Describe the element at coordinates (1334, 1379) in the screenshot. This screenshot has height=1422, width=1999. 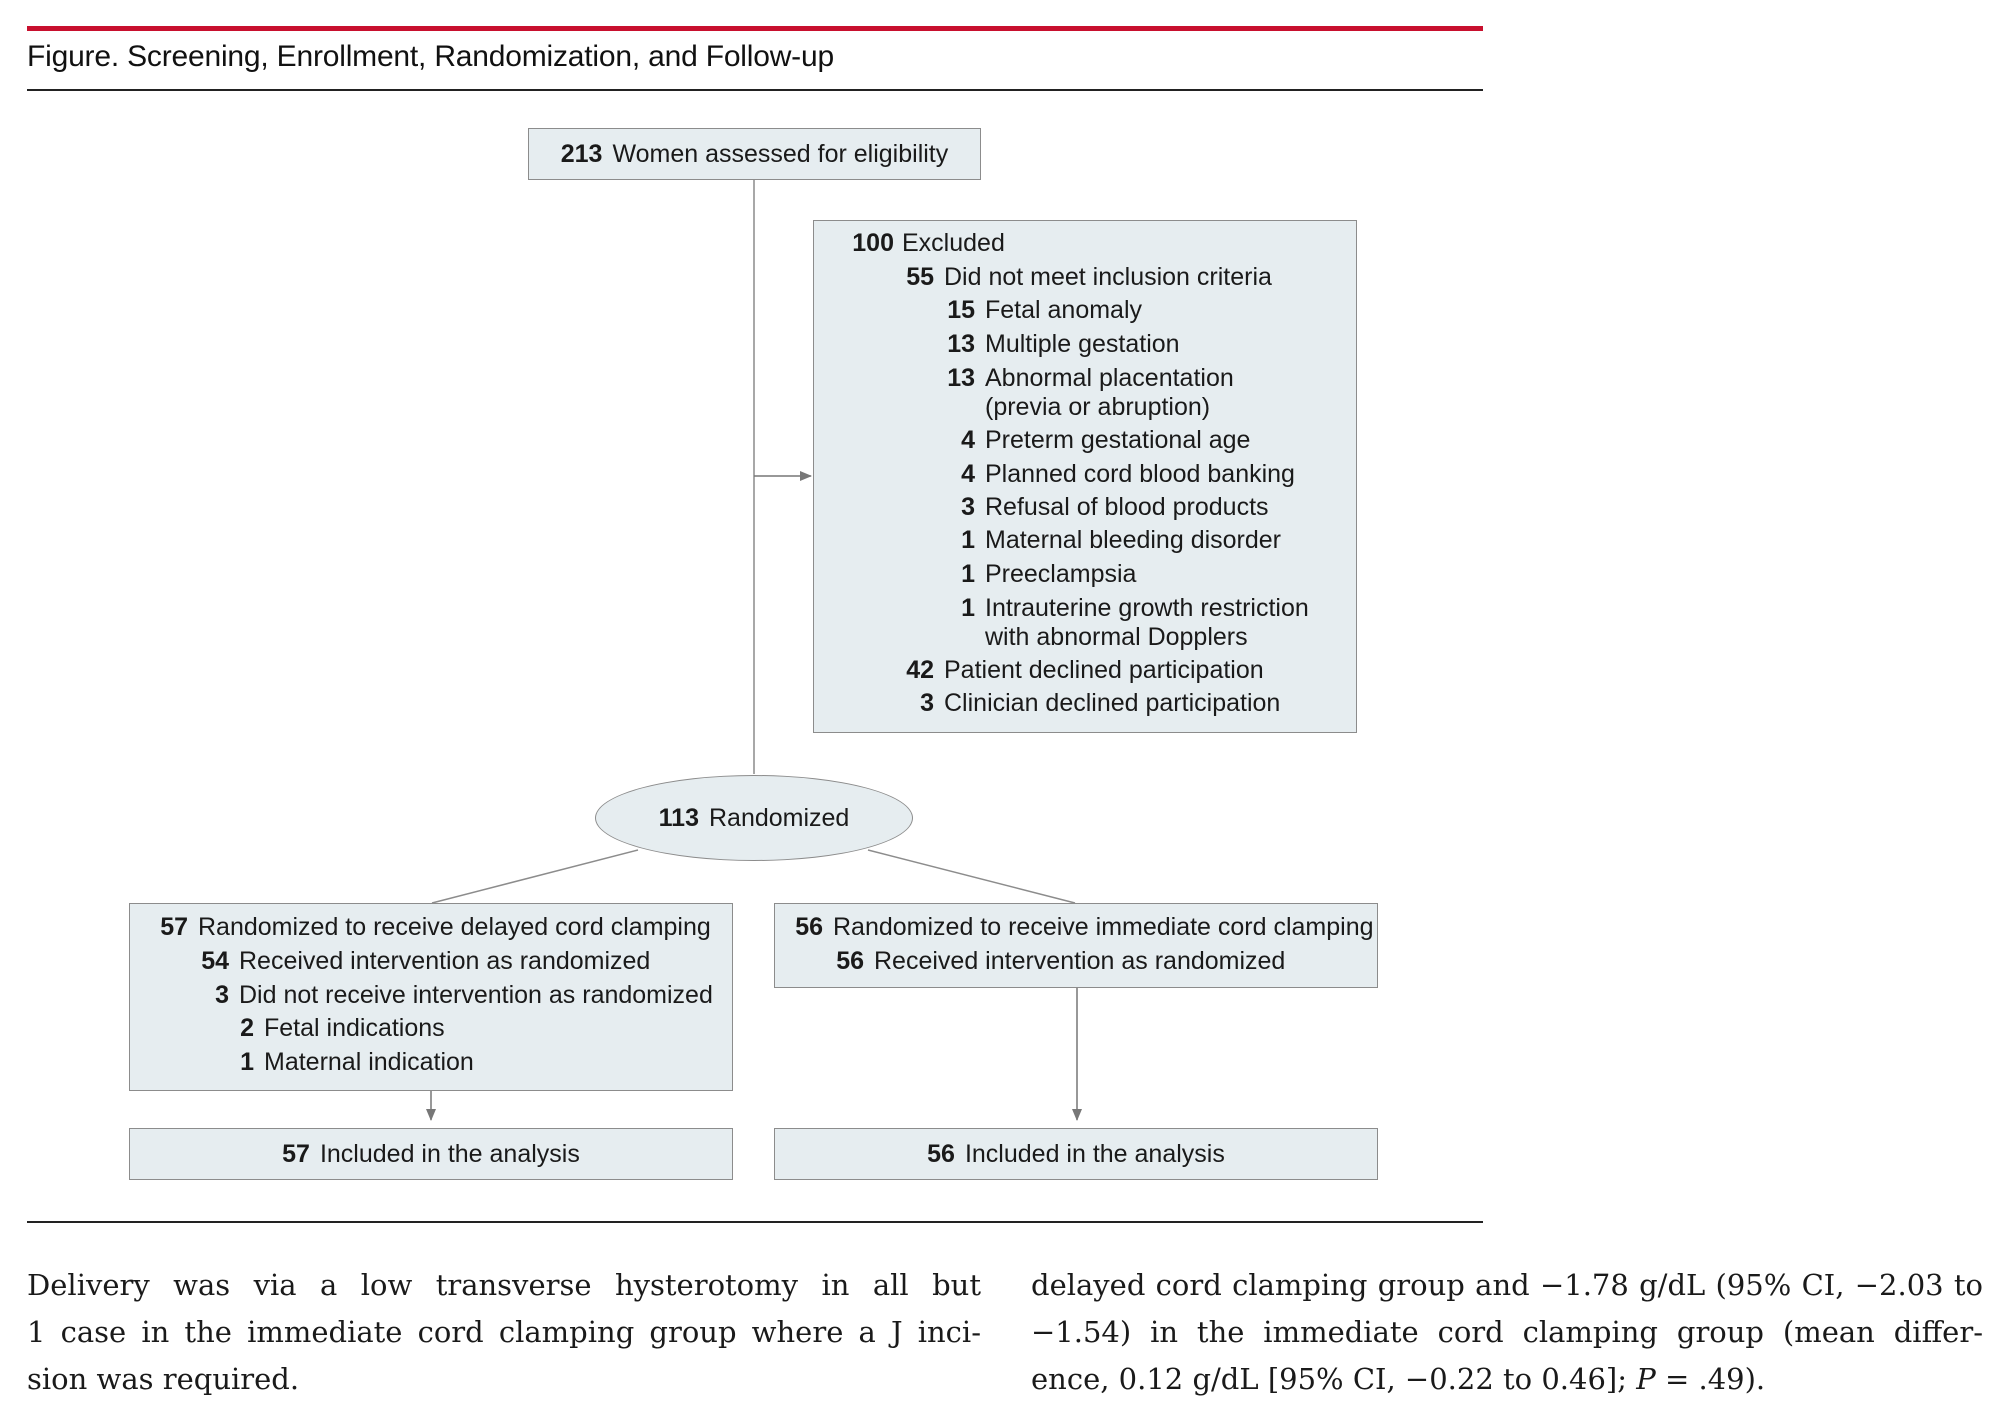
I see `body-right-text: ence, 0.12 g/dL [95% CI, −0.22 to 0.46];` at that location.